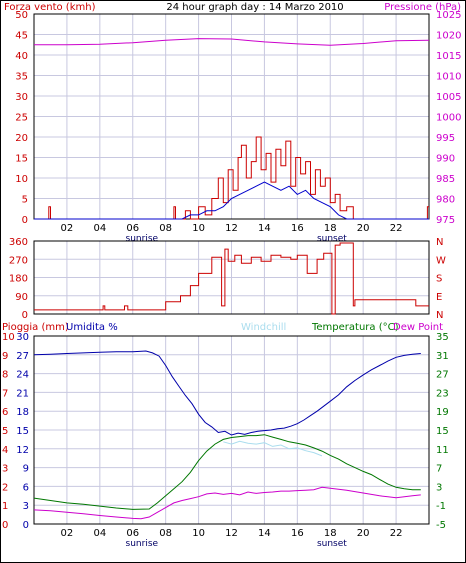 This screenshot has height=563, width=466. What do you see at coordinates (26, 469) in the screenshot?
I see `humidity-tick-label: 9` at bounding box center [26, 469].